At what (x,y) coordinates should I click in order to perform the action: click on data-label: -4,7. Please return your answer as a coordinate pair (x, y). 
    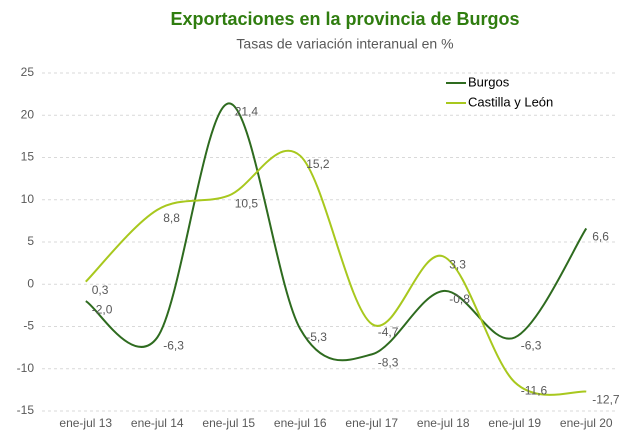
    Looking at the image, I should click on (388, 332).